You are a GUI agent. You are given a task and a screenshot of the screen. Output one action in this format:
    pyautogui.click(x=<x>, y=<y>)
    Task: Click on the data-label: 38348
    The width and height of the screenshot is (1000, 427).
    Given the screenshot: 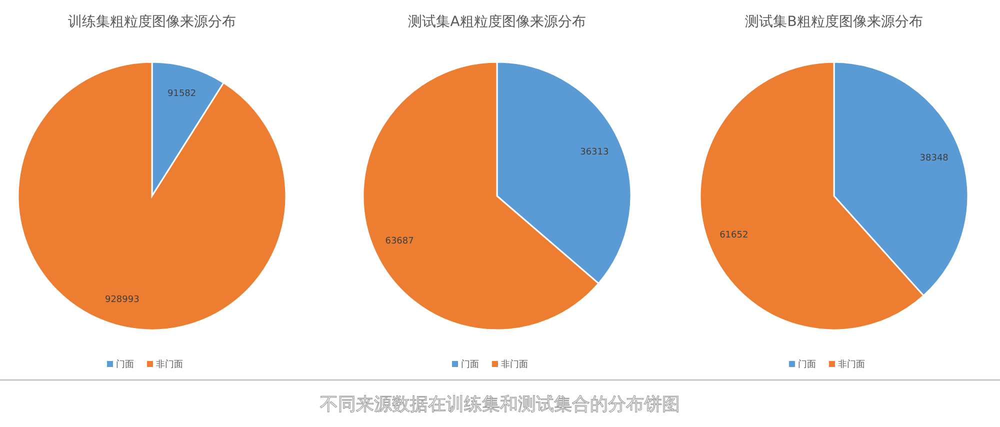 What is the action you would take?
    pyautogui.click(x=934, y=159)
    